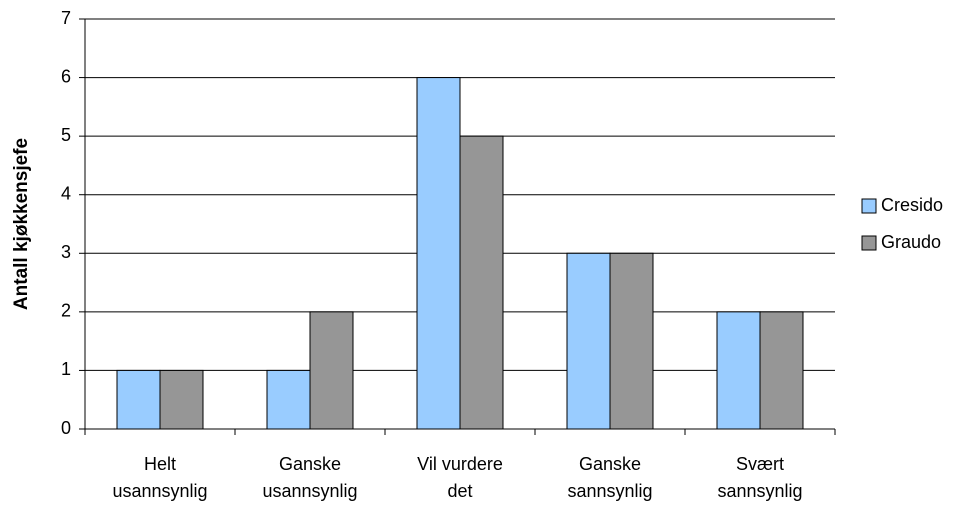 The height and width of the screenshot is (506, 968). What do you see at coordinates (66, 135) in the screenshot?
I see `y-tick-label: 5` at bounding box center [66, 135].